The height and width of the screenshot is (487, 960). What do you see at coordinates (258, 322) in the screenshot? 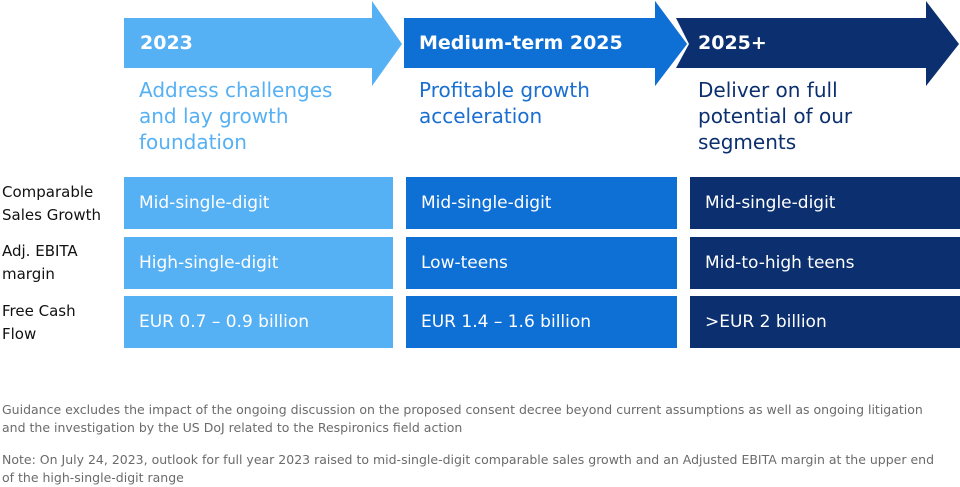
I see `cell-2023-free-cash-flow: EUR 0.7 – 0.9 billion` at bounding box center [258, 322].